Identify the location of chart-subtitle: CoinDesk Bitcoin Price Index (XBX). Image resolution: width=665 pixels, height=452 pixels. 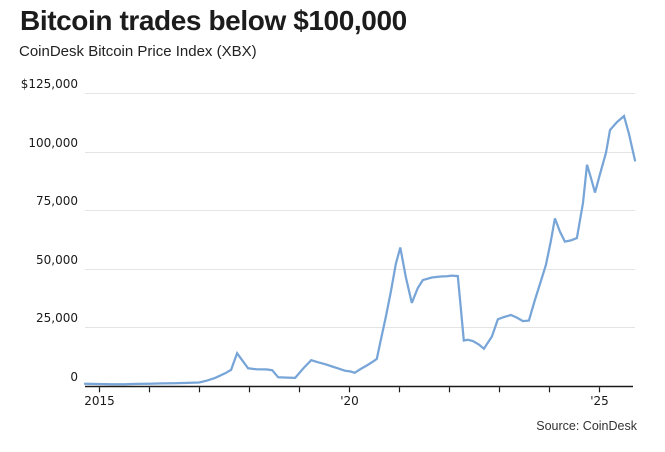
(138, 51).